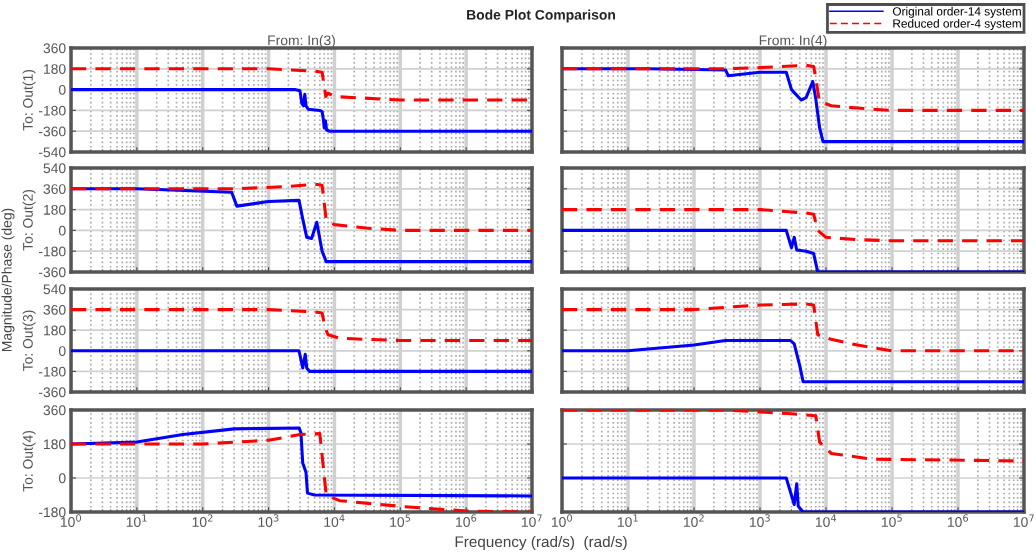 This screenshot has width=1036, height=556. I want to click on chart-title: From: In(3), so click(301, 41).